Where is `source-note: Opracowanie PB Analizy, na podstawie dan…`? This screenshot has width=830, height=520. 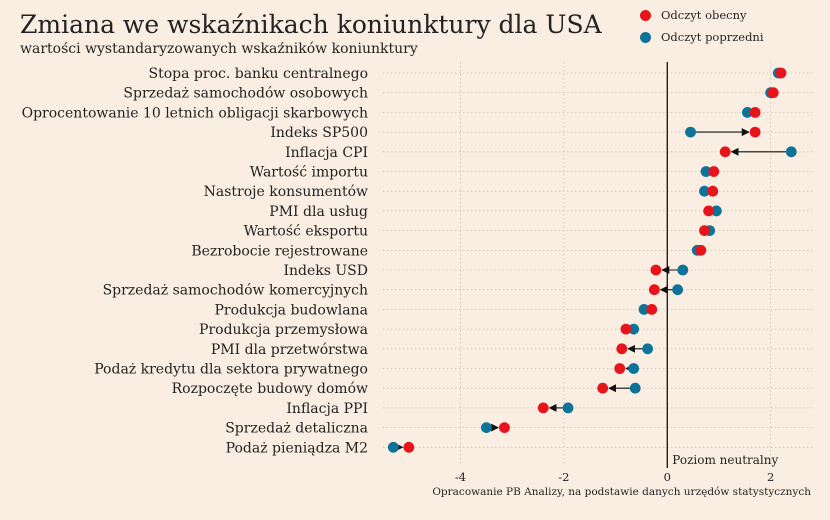
source-note: Opracowanie PB Analizy, na podstawie dan… is located at coordinates (621, 492).